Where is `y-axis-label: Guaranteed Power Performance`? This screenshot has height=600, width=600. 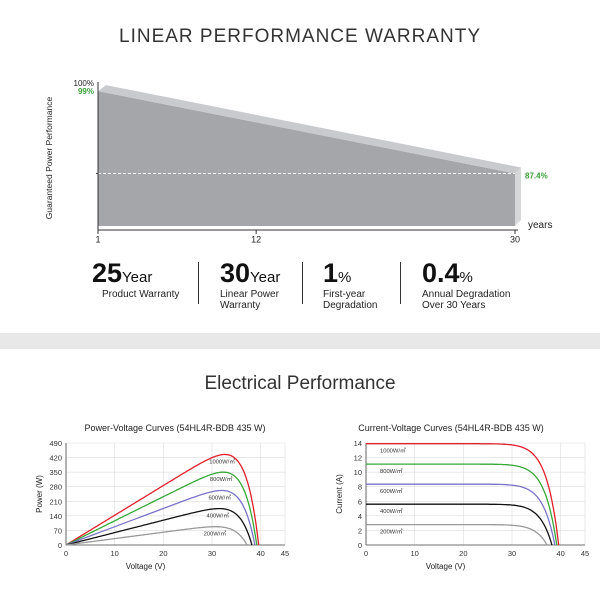
y-axis-label: Guaranteed Power Performance is located at coordinates (49, 158).